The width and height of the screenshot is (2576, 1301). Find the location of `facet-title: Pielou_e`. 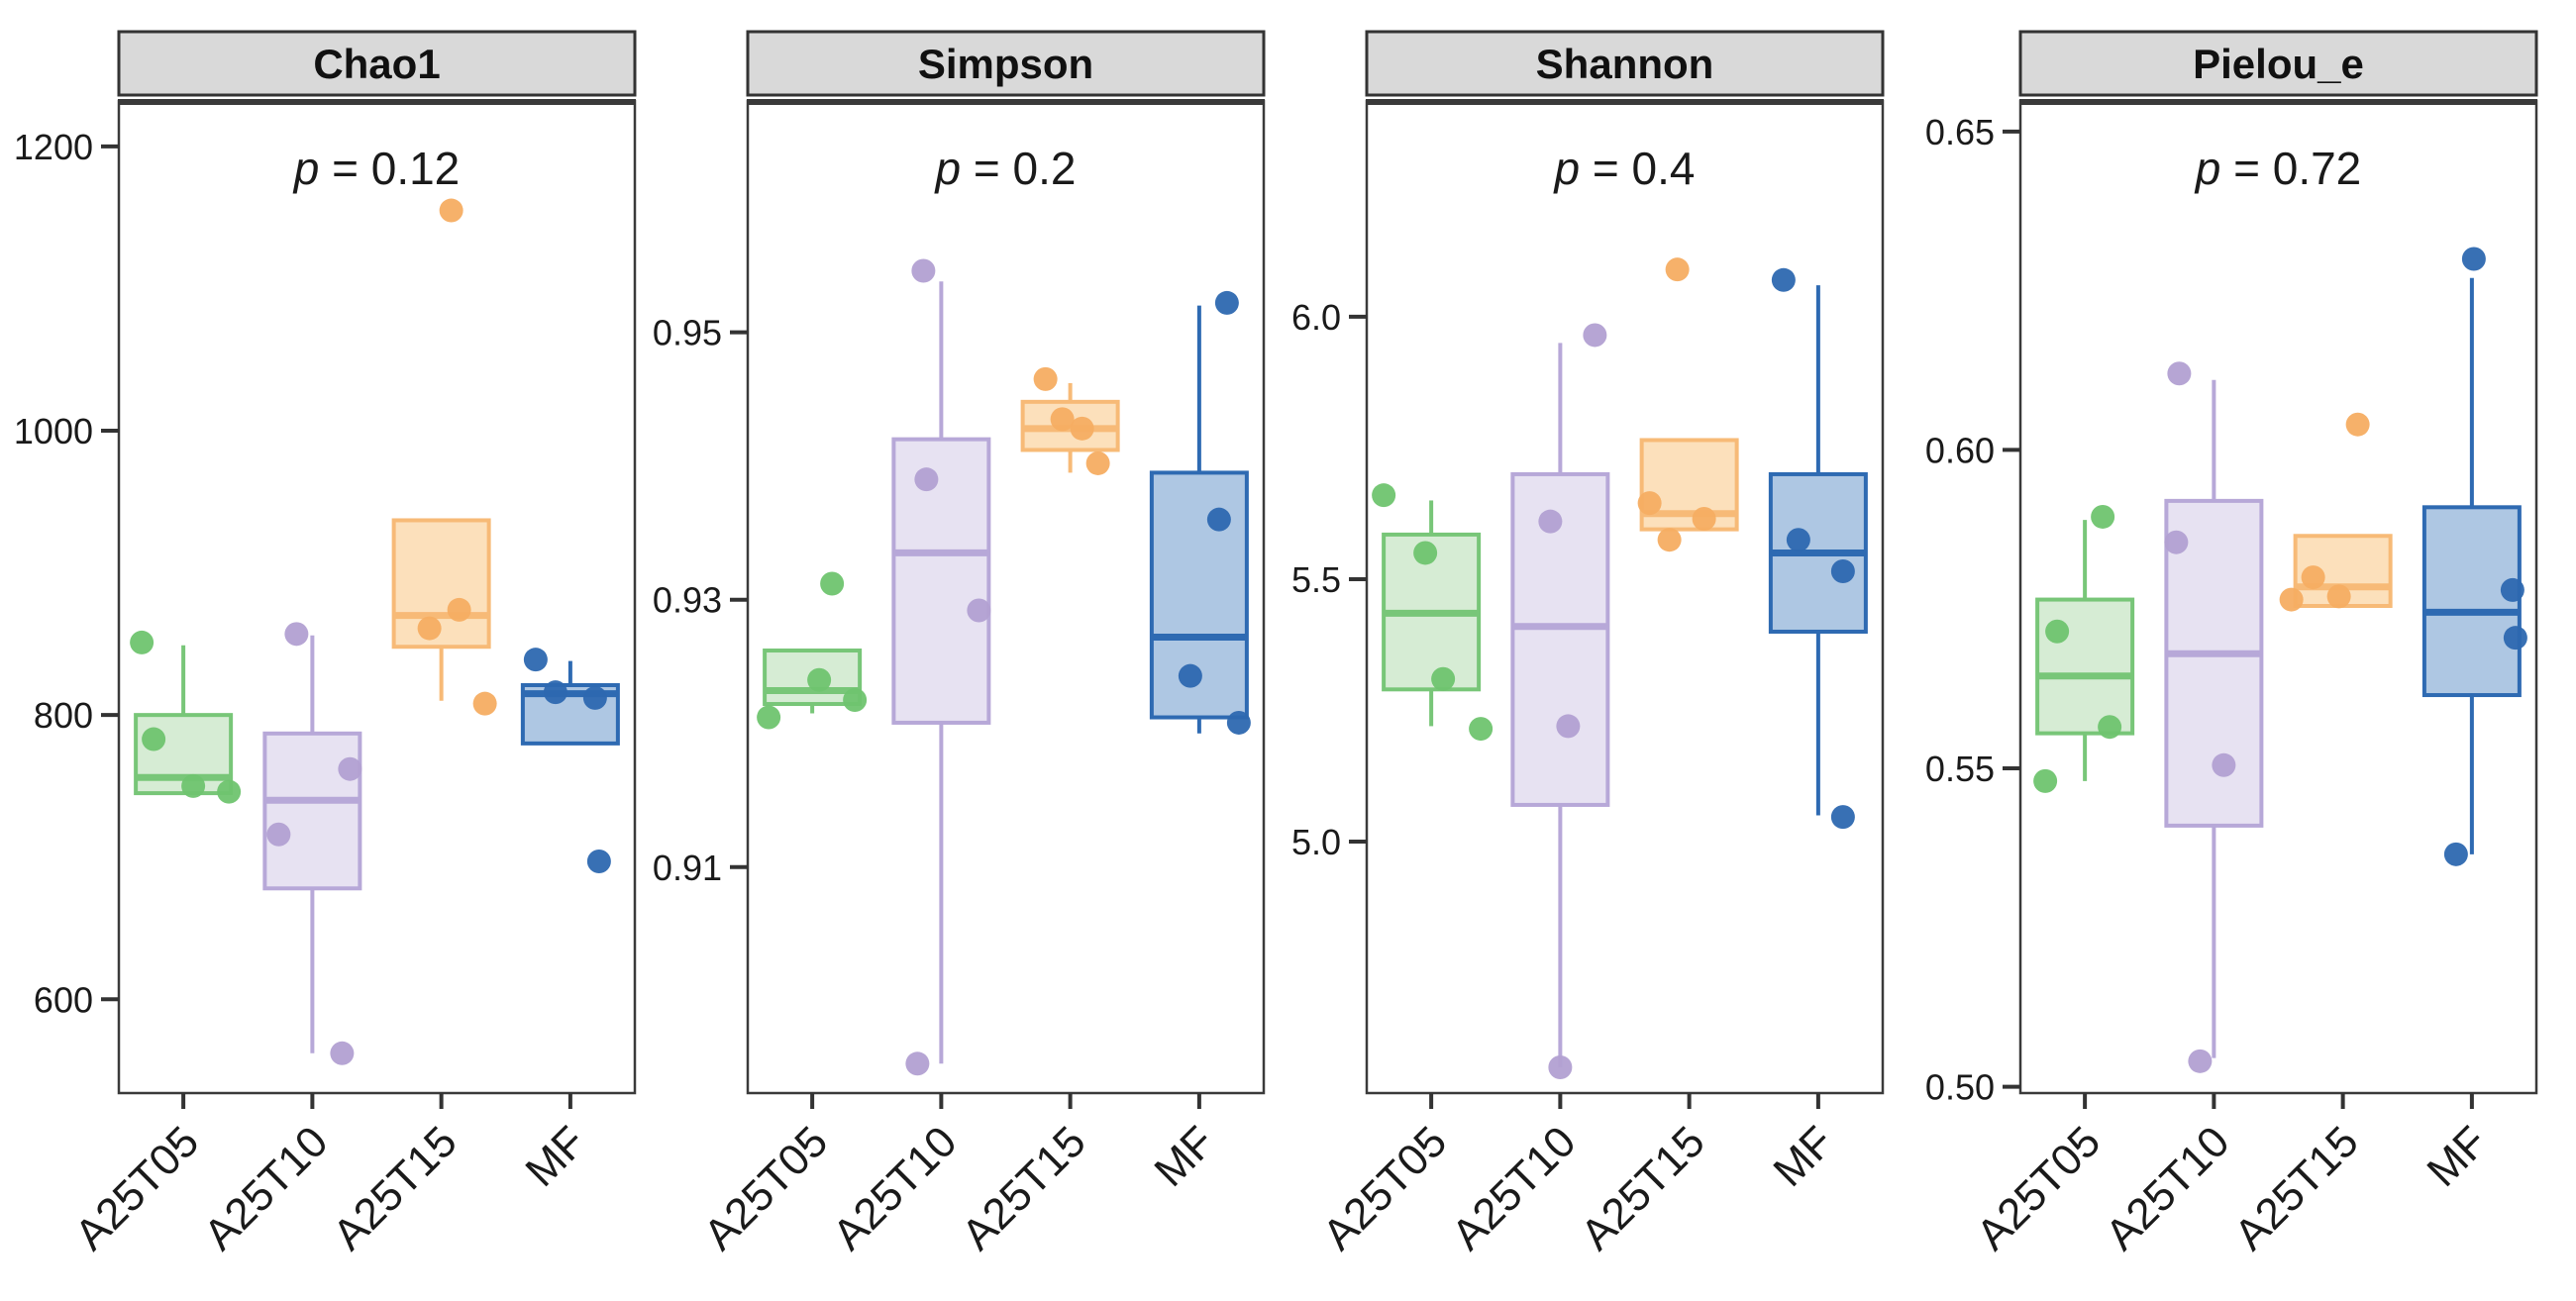

facet-title: Pielou_e is located at coordinates (2278, 64).